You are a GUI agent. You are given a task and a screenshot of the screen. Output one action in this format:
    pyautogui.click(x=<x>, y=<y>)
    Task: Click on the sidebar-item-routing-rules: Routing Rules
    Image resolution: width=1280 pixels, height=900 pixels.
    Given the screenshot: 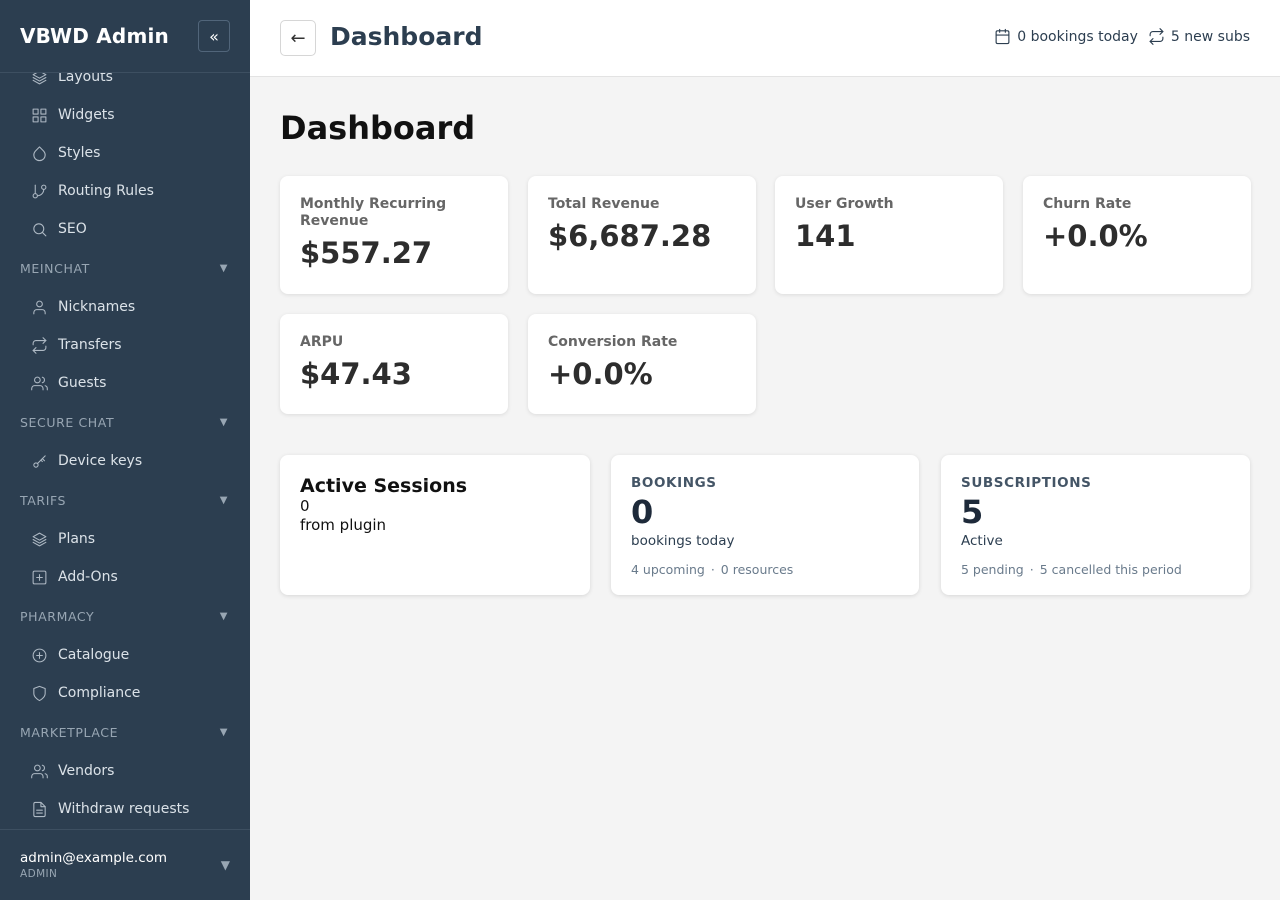 What is the action you would take?
    pyautogui.click(x=125, y=191)
    